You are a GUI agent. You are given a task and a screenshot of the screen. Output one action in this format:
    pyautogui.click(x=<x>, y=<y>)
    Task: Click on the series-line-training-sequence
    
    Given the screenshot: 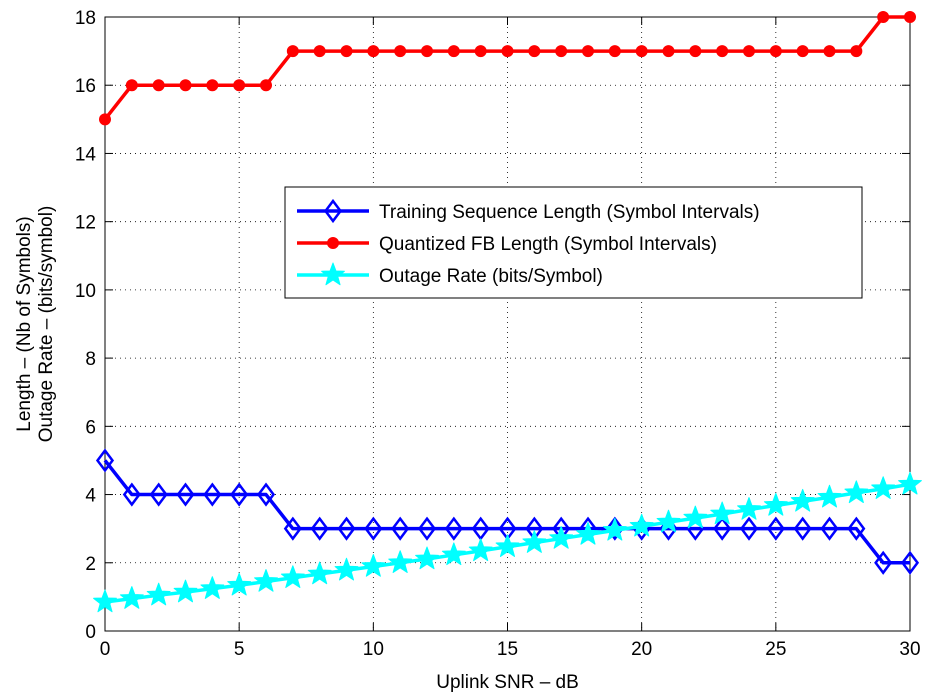 What is the action you would take?
    pyautogui.click(x=506, y=512)
    